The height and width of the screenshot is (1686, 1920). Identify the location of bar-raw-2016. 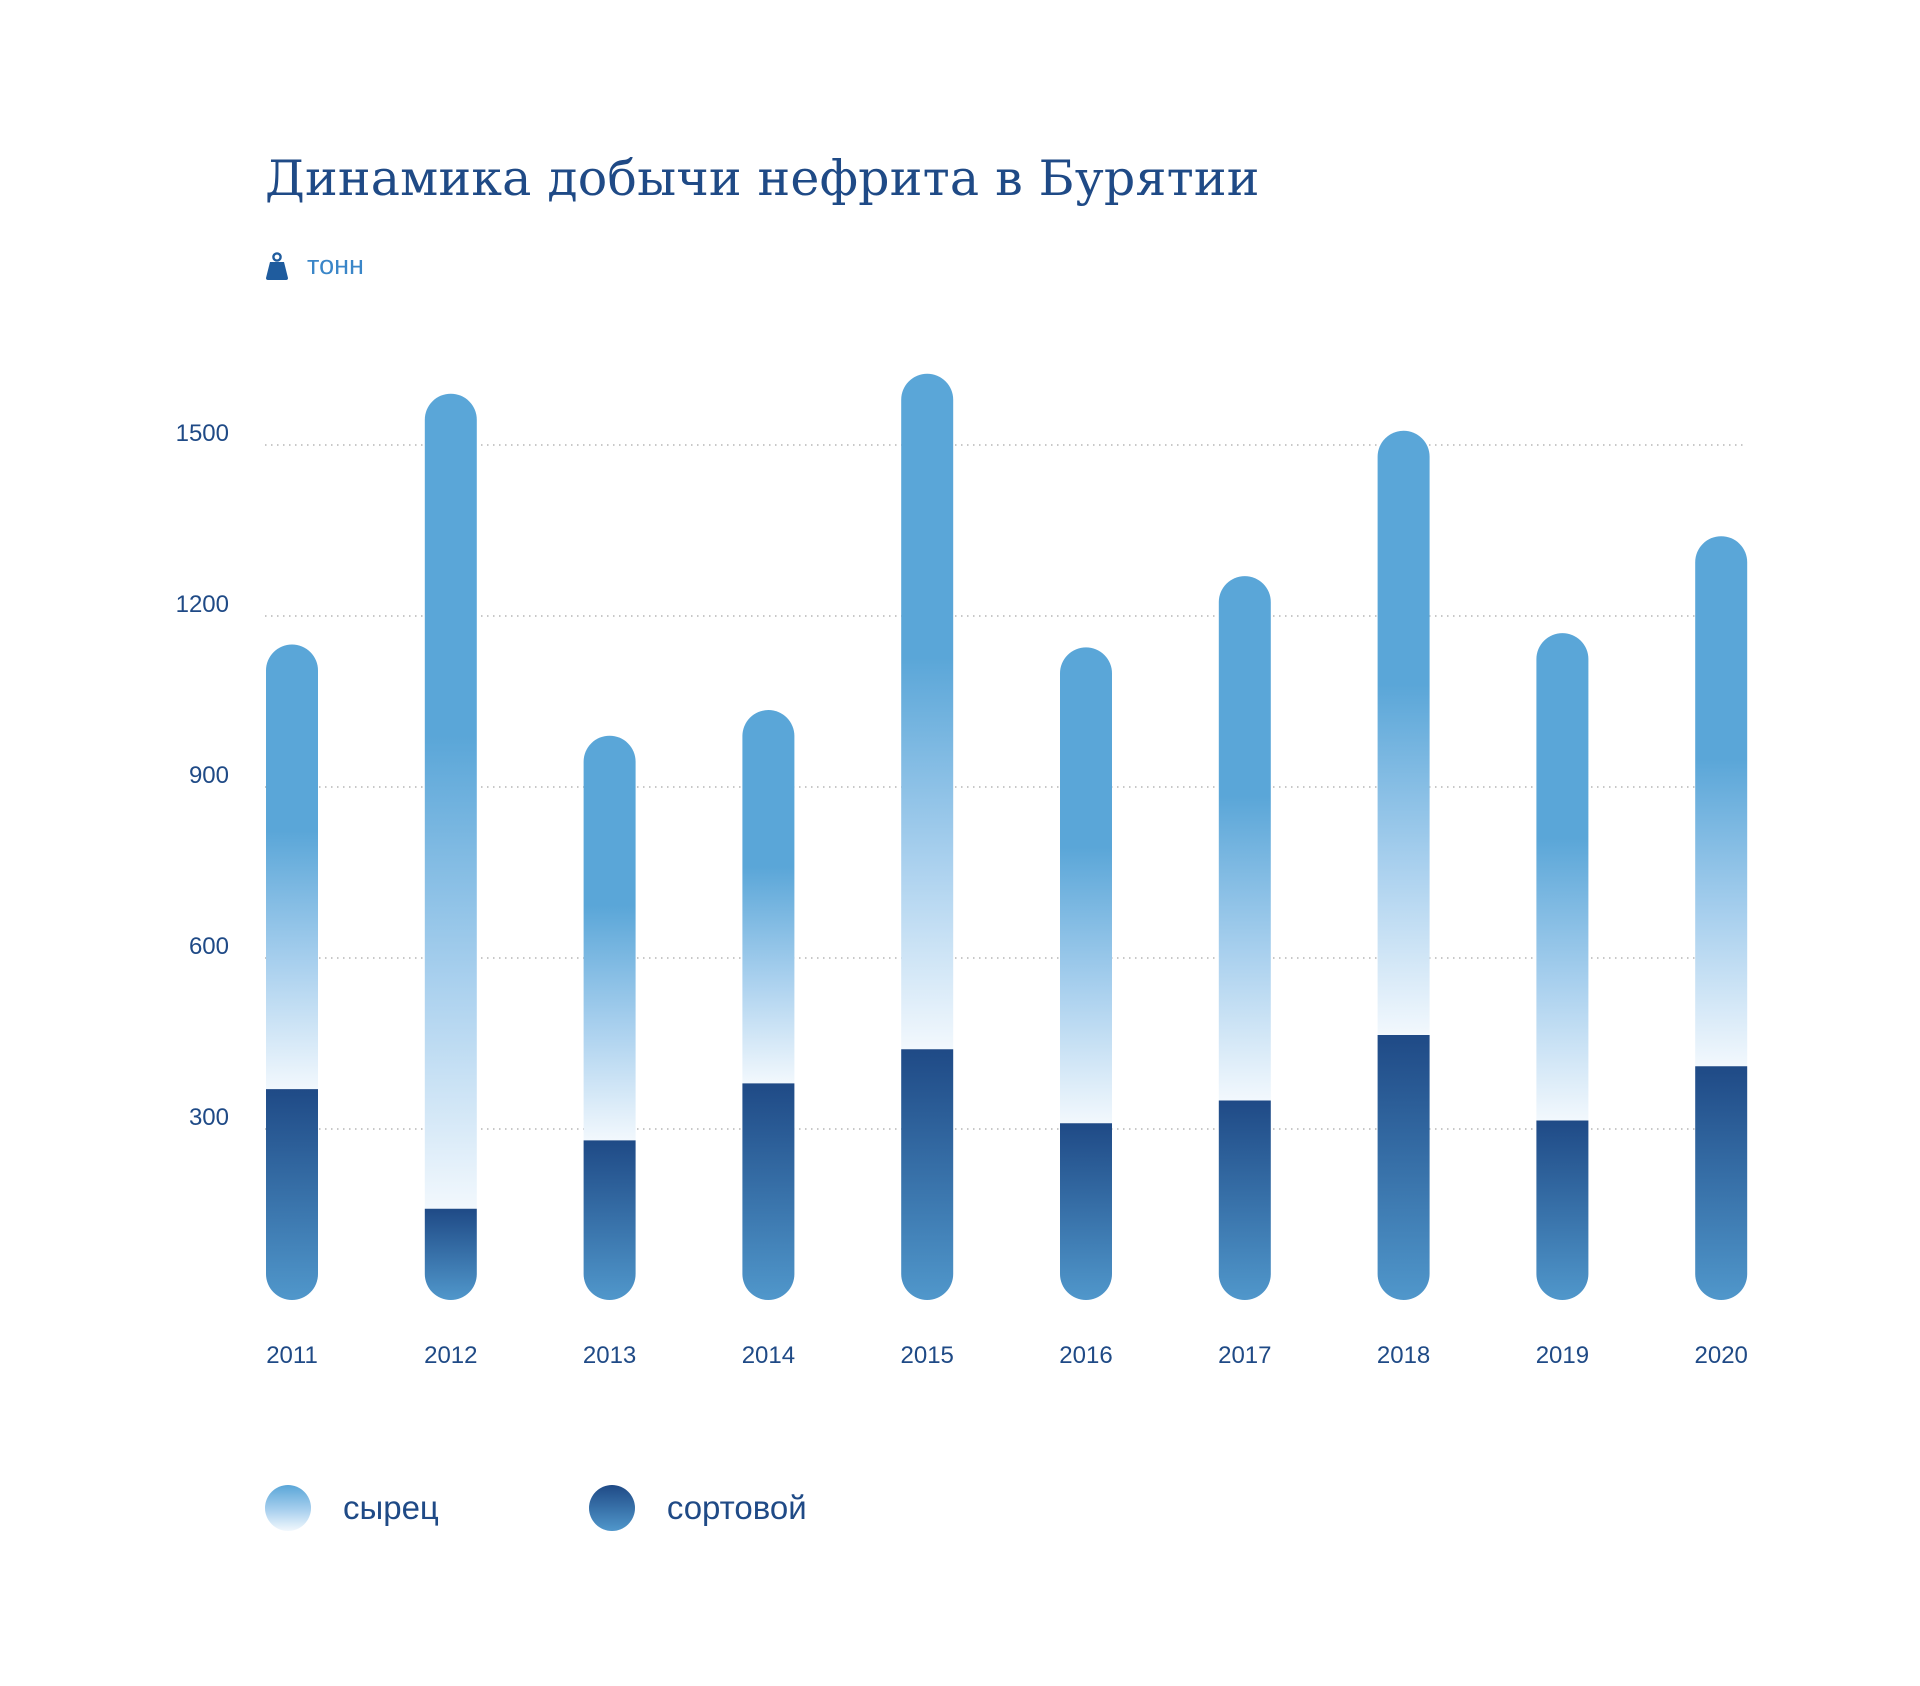
(1086, 885).